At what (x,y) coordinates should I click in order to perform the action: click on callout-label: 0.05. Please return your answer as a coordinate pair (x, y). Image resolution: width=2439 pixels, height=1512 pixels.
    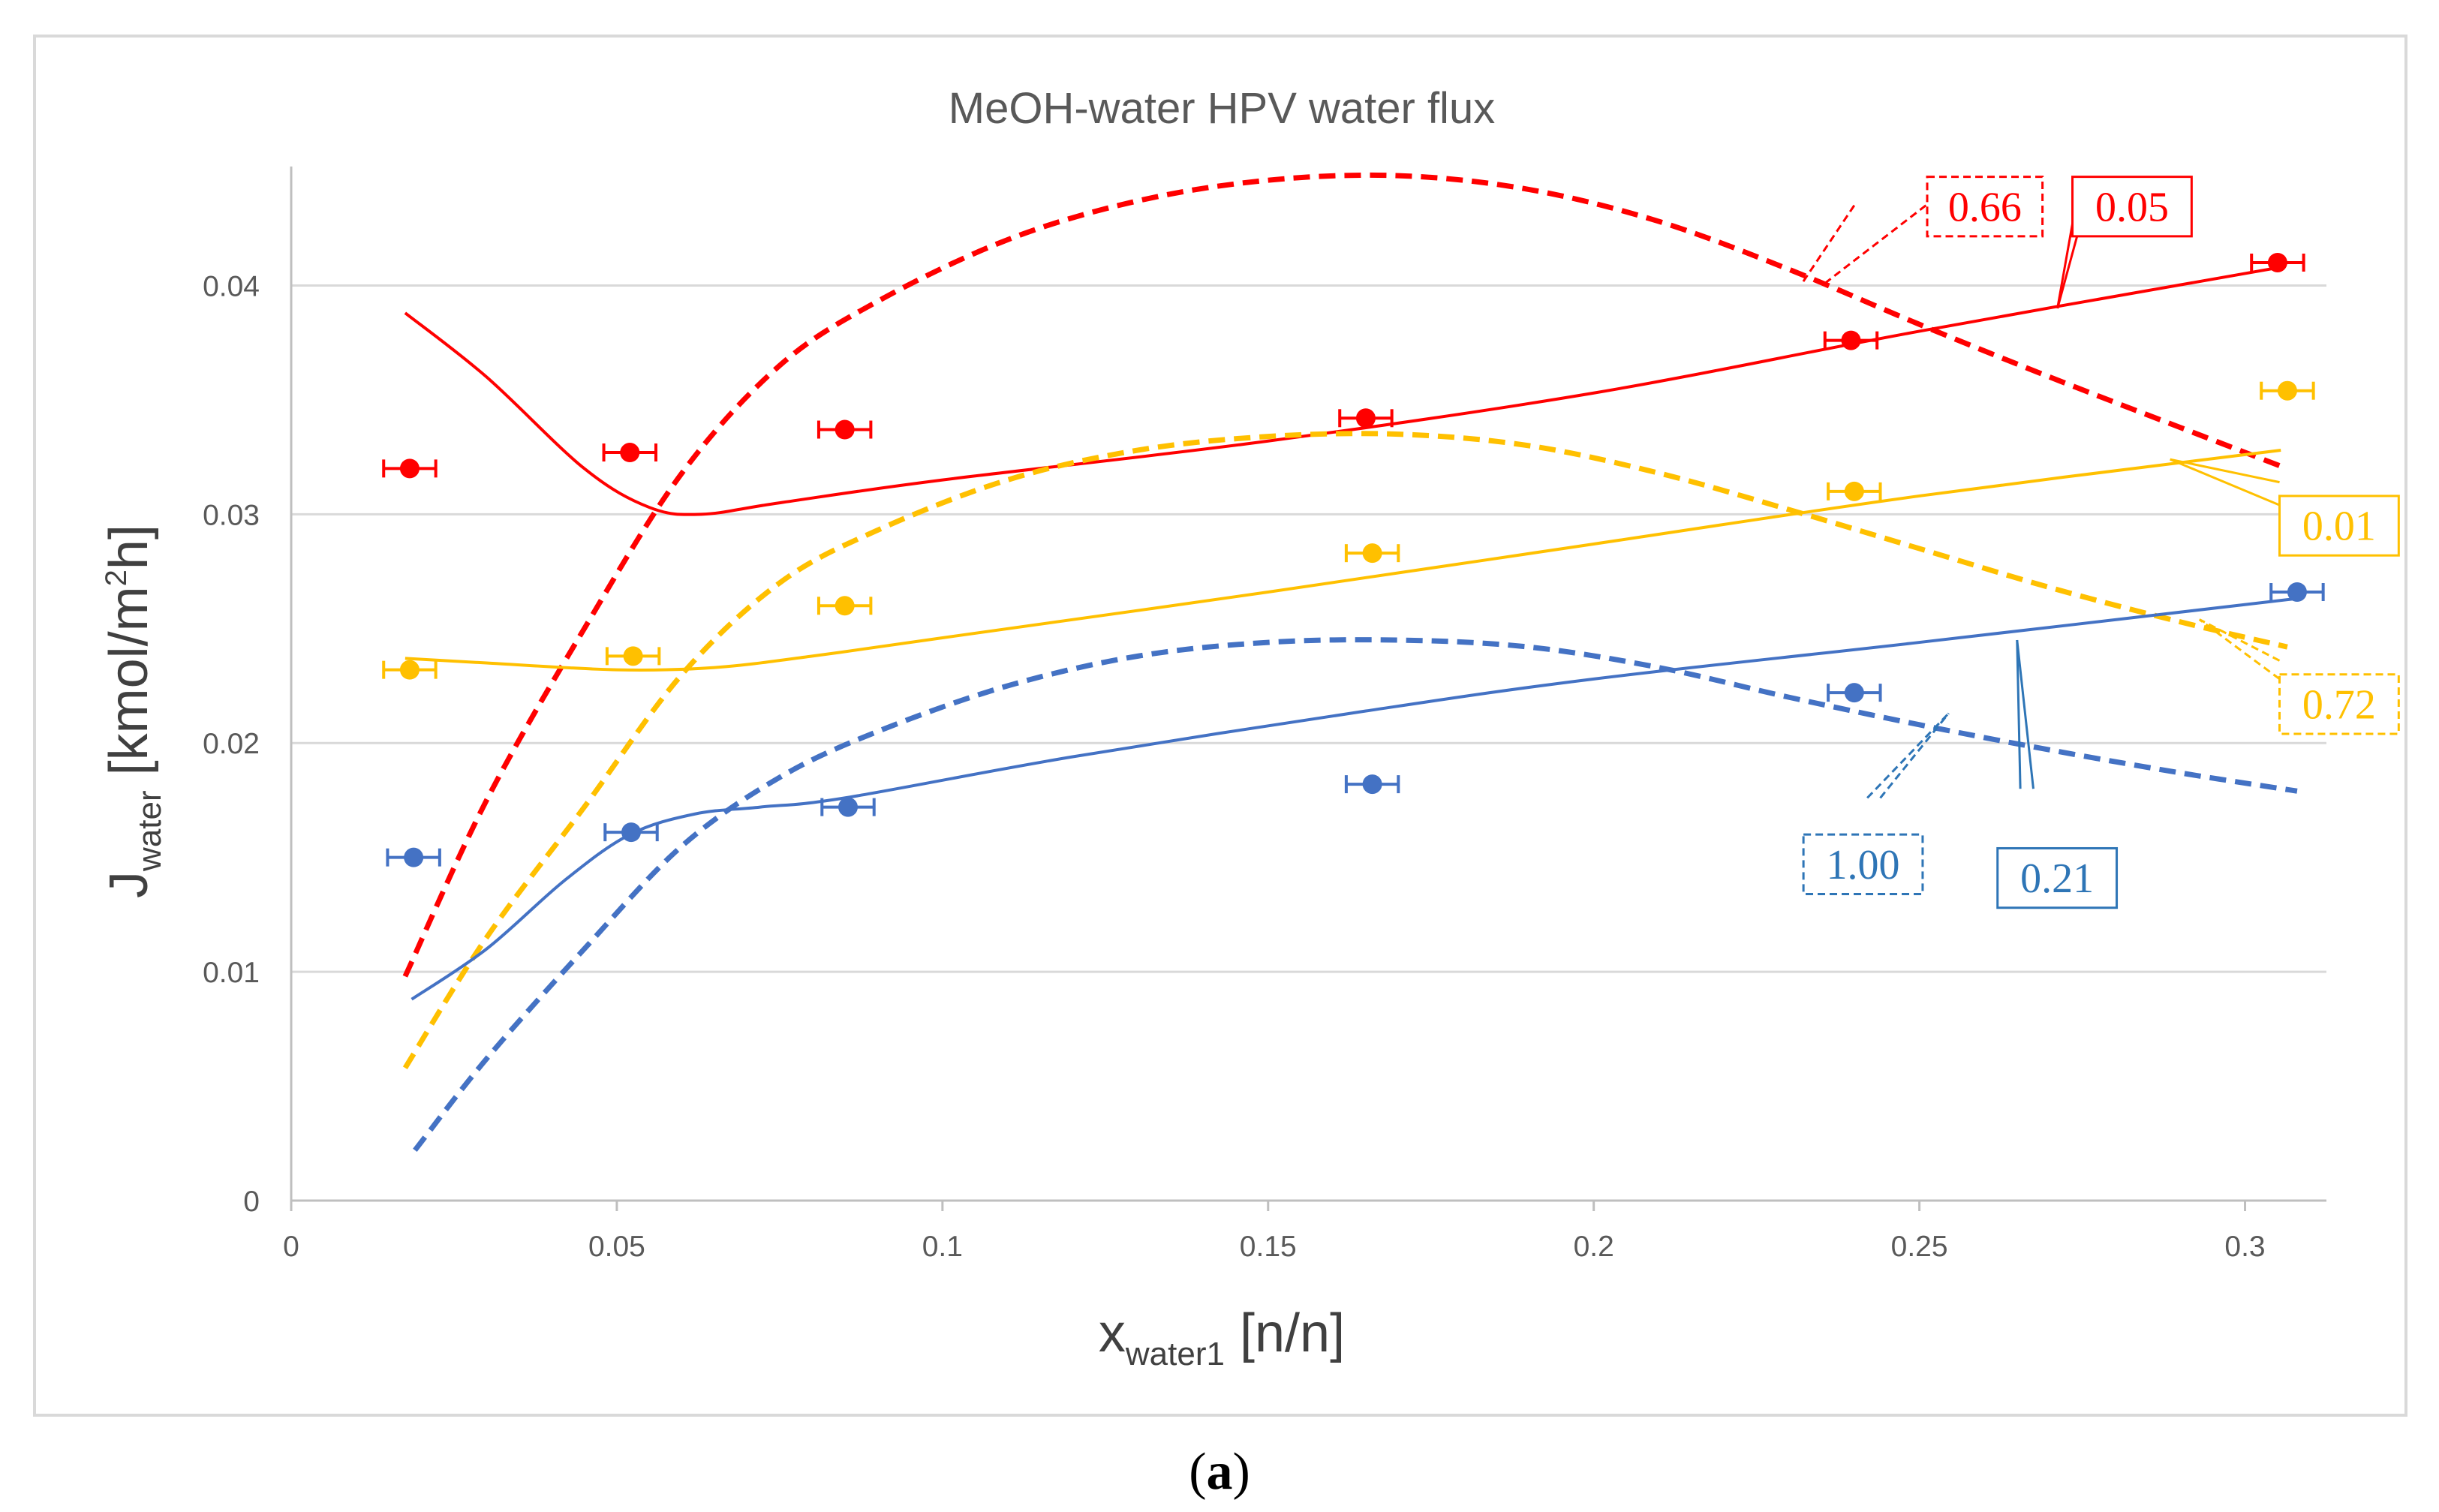
    Looking at the image, I should click on (2132, 207).